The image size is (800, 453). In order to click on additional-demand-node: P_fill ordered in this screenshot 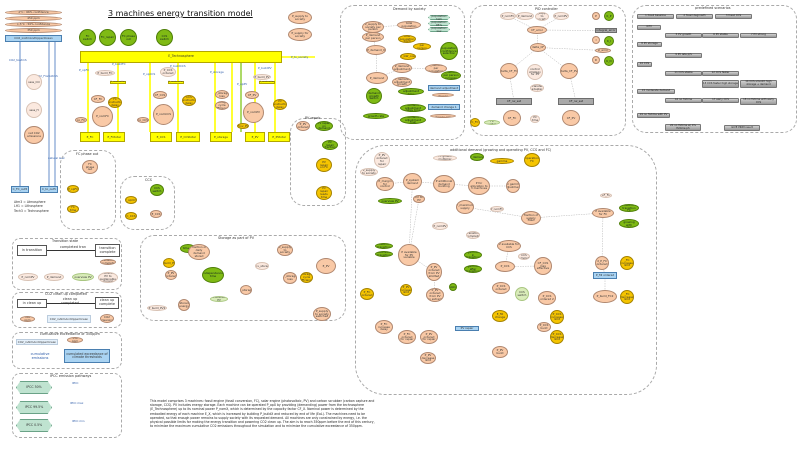, I will do `click(605, 275)`.